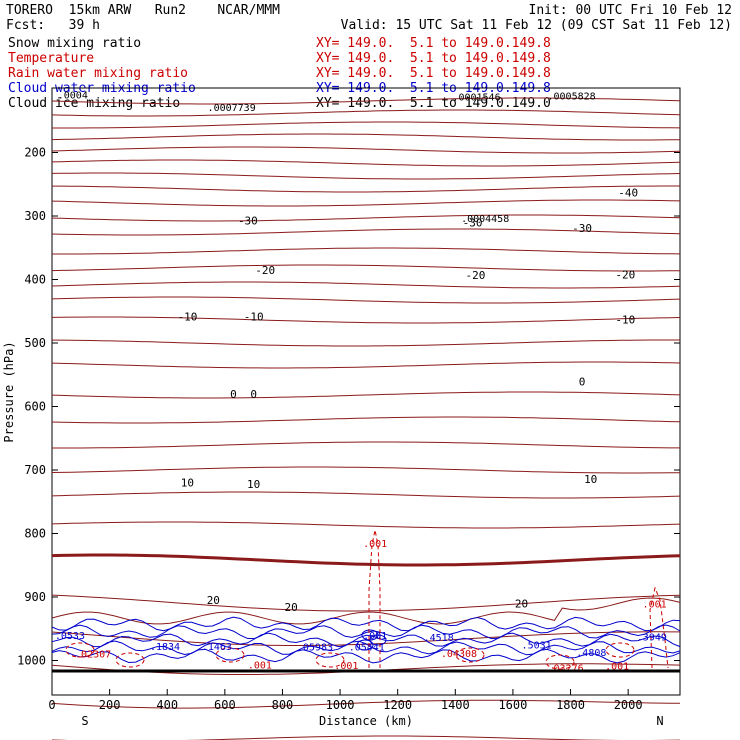 Image resolution: width=740 pixels, height=740 pixels. What do you see at coordinates (217, 647) in the screenshot?
I see `max-value-label: .1463` at bounding box center [217, 647].